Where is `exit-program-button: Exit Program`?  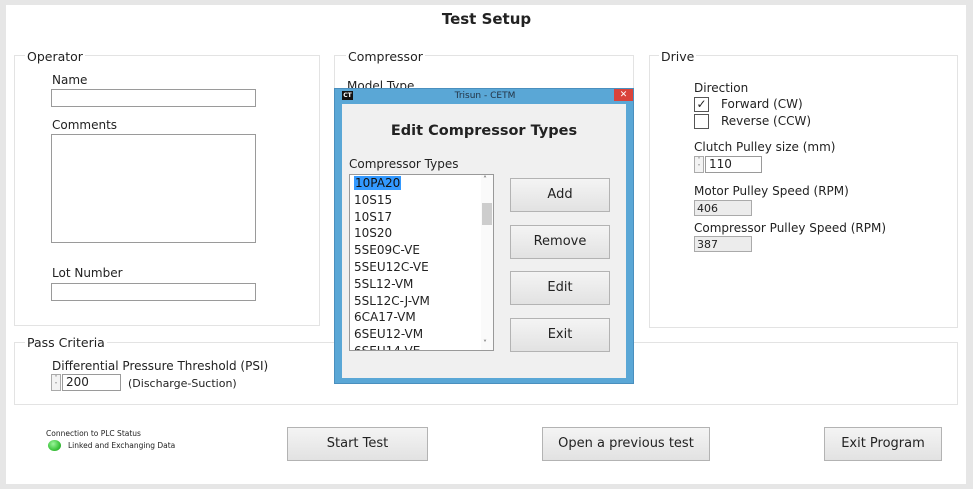 exit-program-button: Exit Program is located at coordinates (883, 444).